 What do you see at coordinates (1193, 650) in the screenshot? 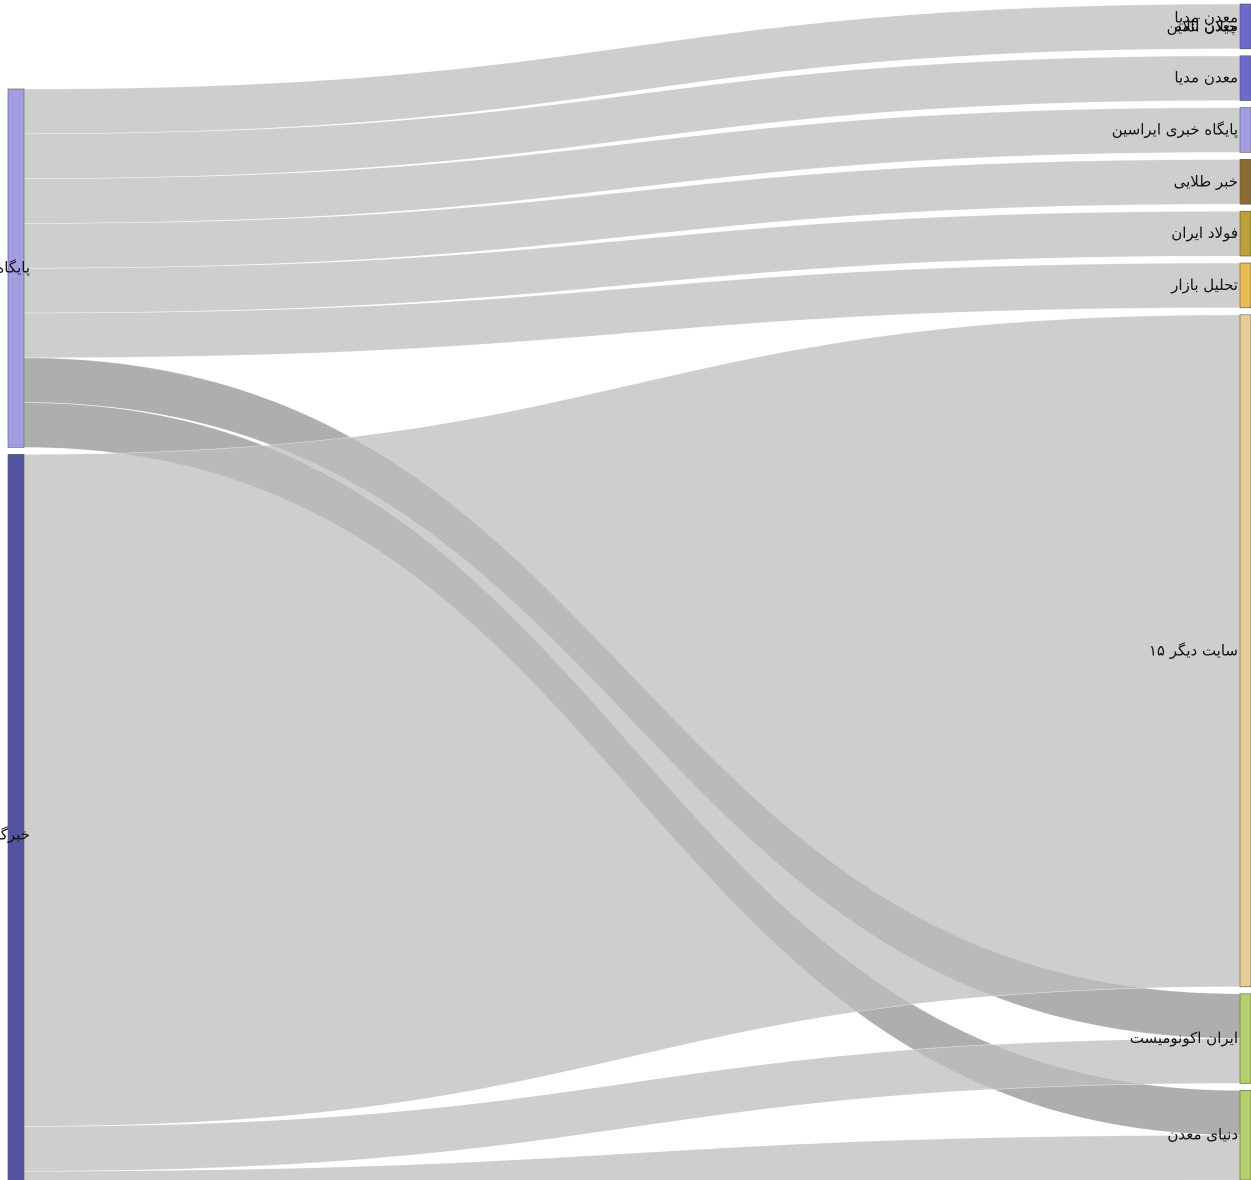
I see `target-label-8: ۱۵ سایت دیگر` at bounding box center [1193, 650].